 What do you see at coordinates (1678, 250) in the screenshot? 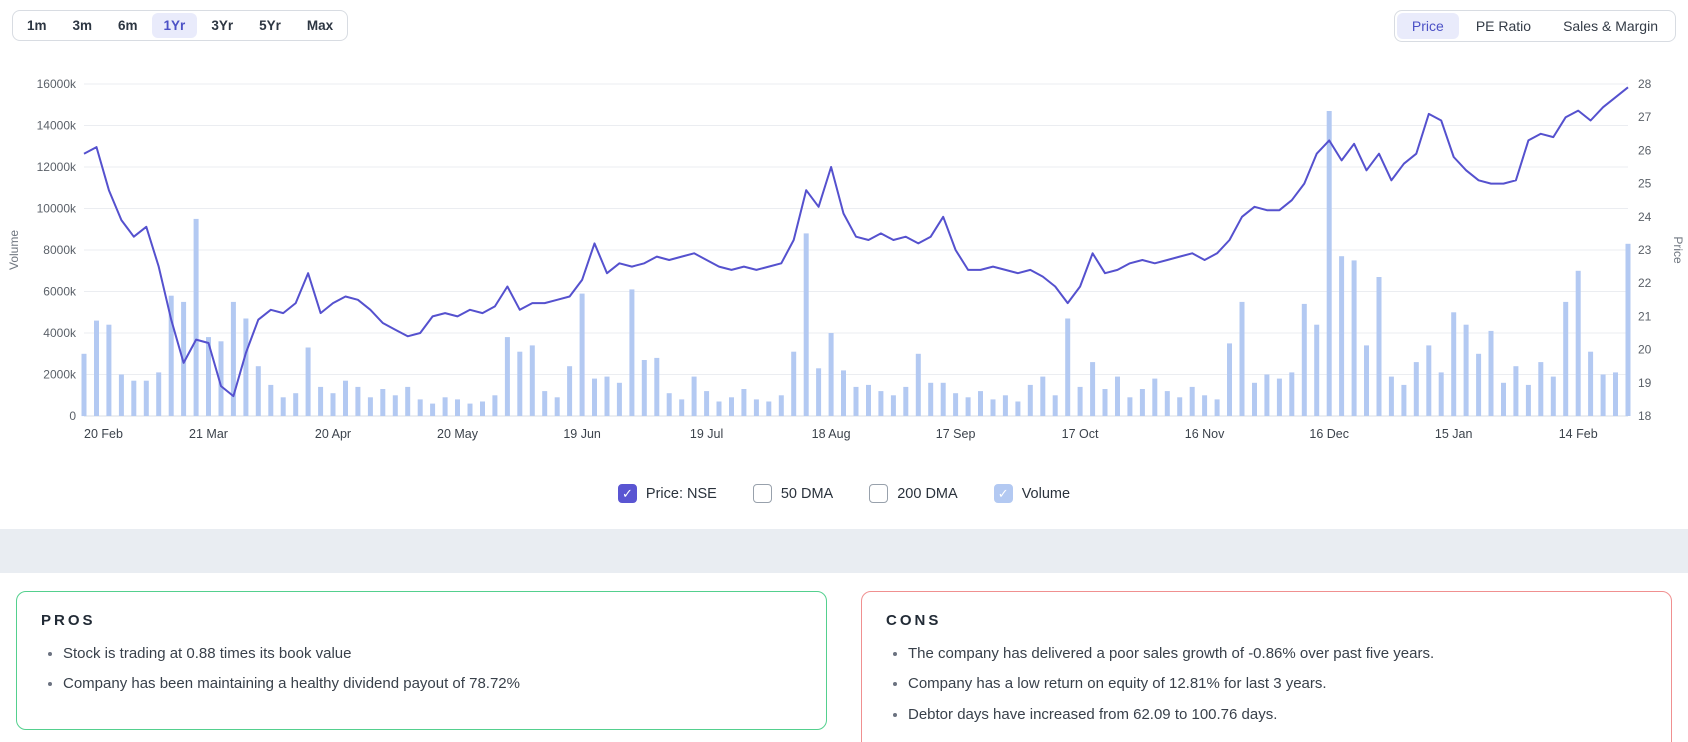
I see `svg-text: Price` at bounding box center [1678, 250].